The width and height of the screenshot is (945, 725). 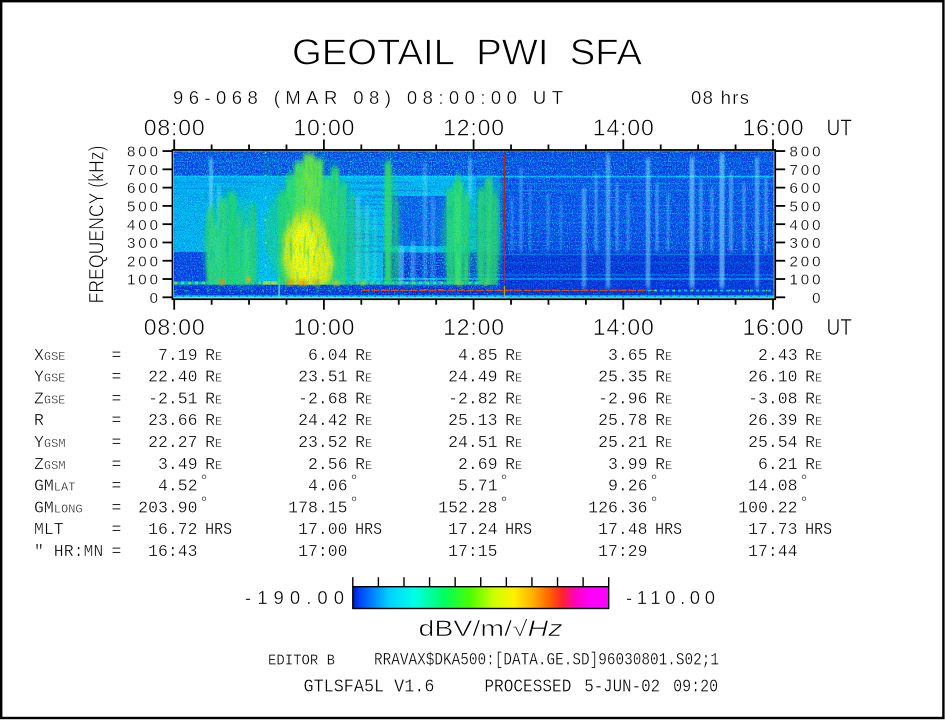 What do you see at coordinates (54, 486) in the screenshot?
I see `svg-text: GMLAT` at bounding box center [54, 486].